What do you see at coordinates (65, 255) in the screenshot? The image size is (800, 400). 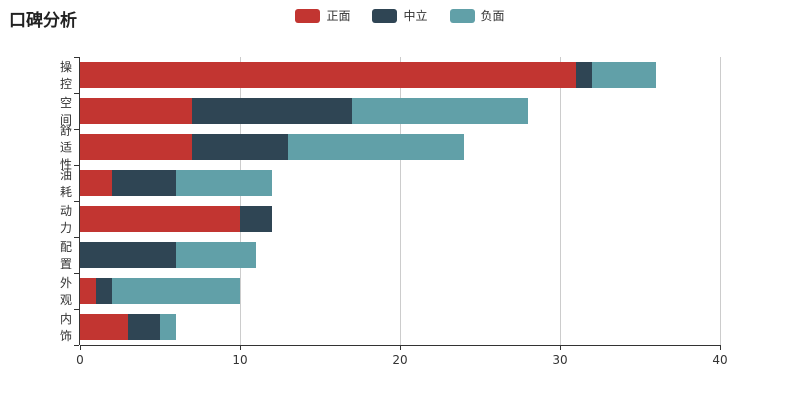 I see `y-category-label-配置: 配置` at bounding box center [65, 255].